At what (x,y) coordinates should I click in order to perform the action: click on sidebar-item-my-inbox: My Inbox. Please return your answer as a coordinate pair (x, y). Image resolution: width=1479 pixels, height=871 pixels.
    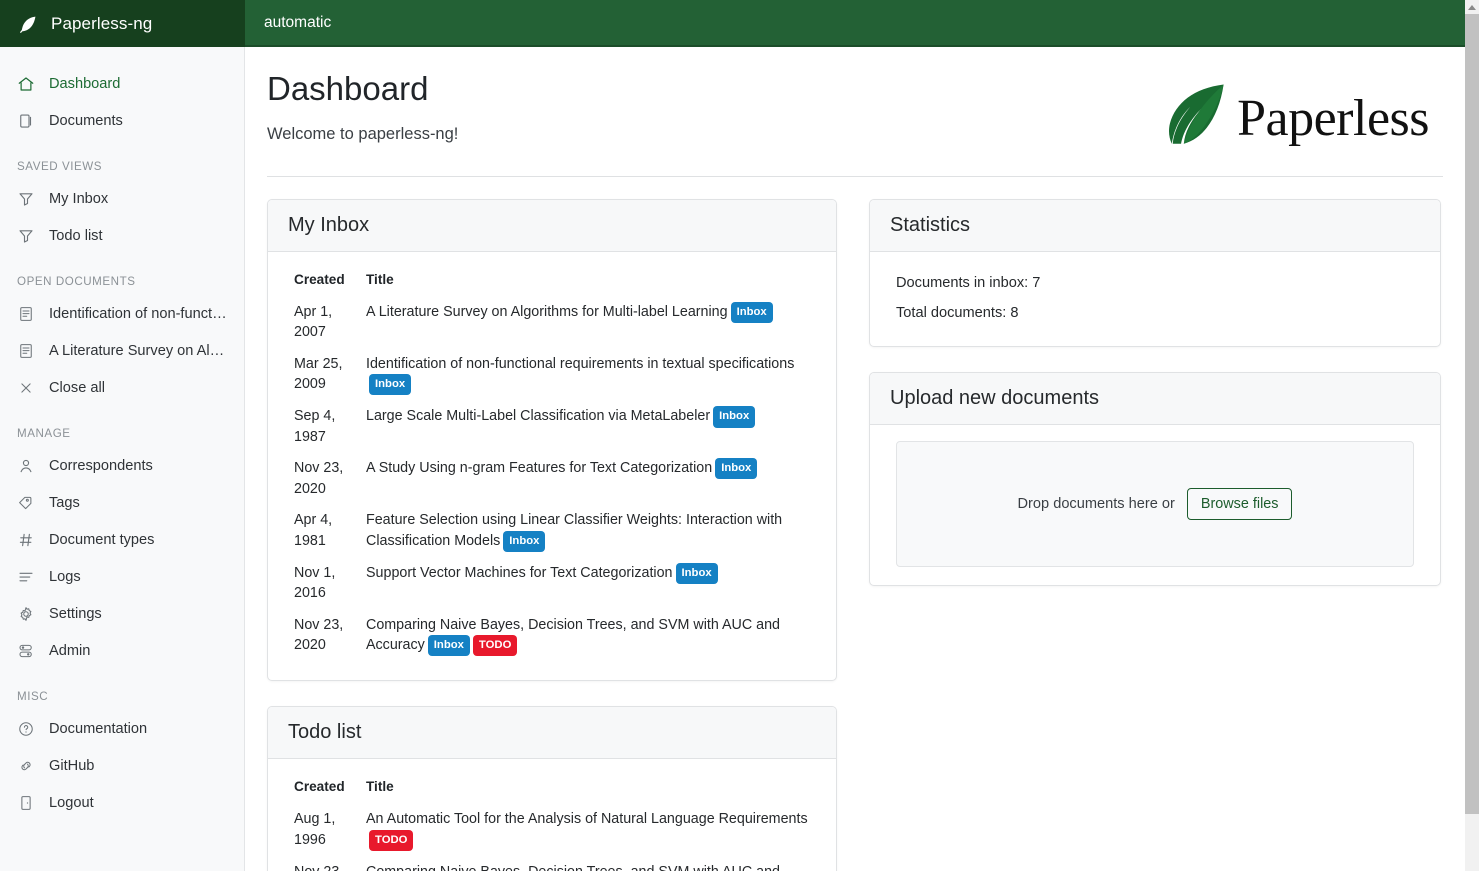
    Looking at the image, I should click on (122, 198).